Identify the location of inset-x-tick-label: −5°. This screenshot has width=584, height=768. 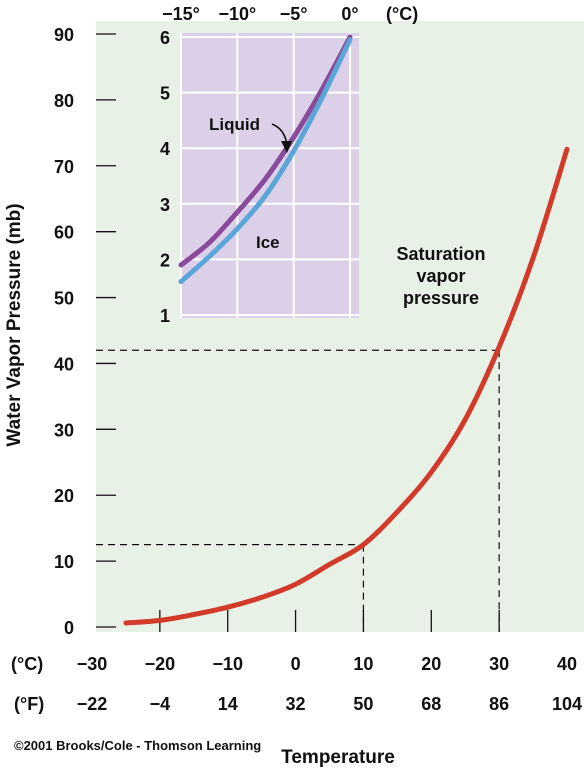
(294, 14).